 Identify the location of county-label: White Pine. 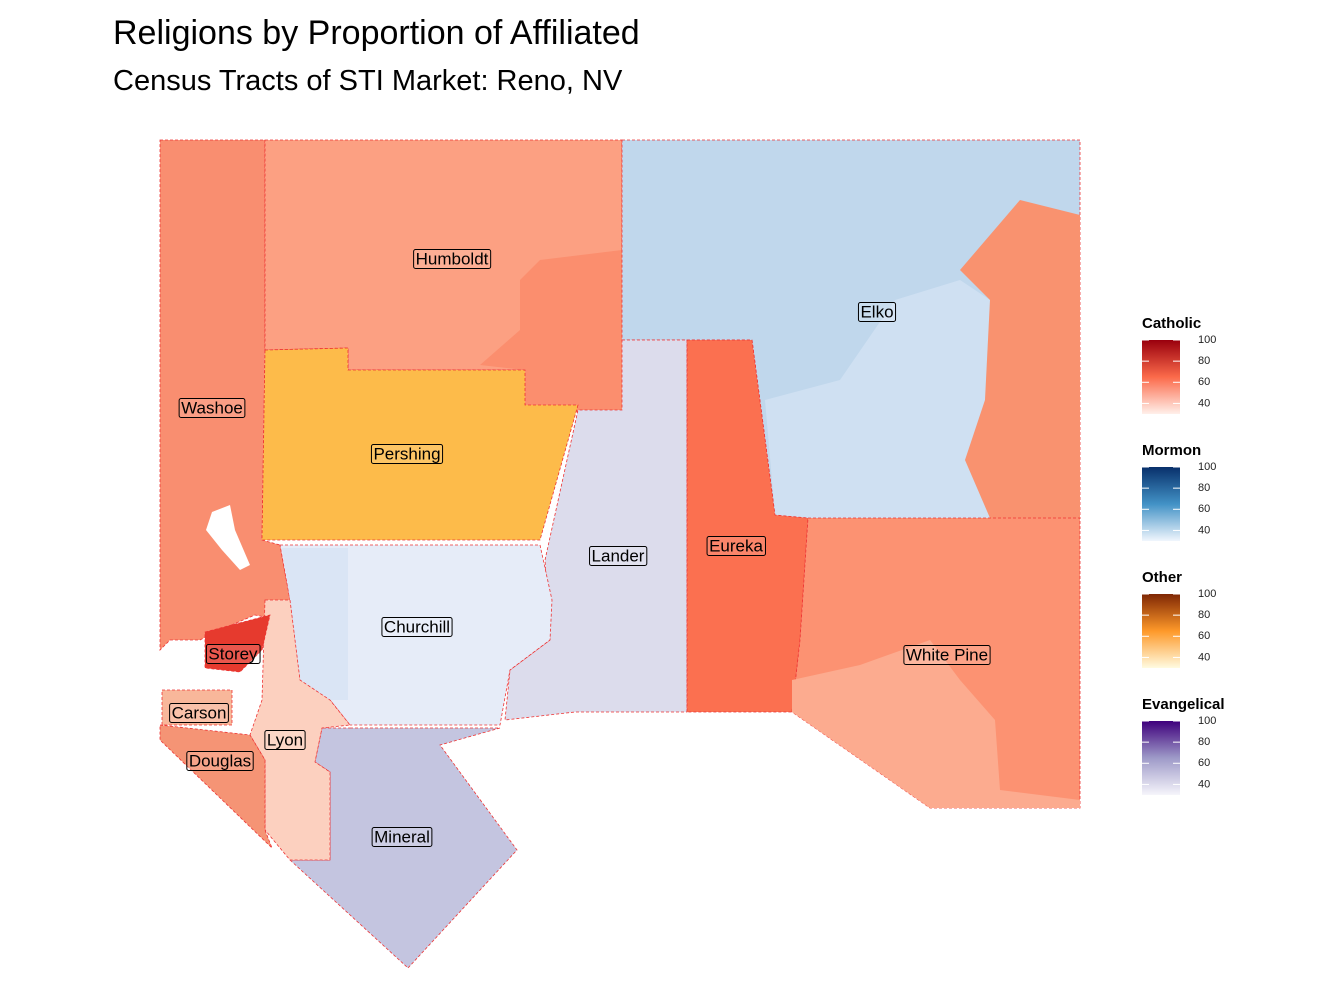
(947, 654).